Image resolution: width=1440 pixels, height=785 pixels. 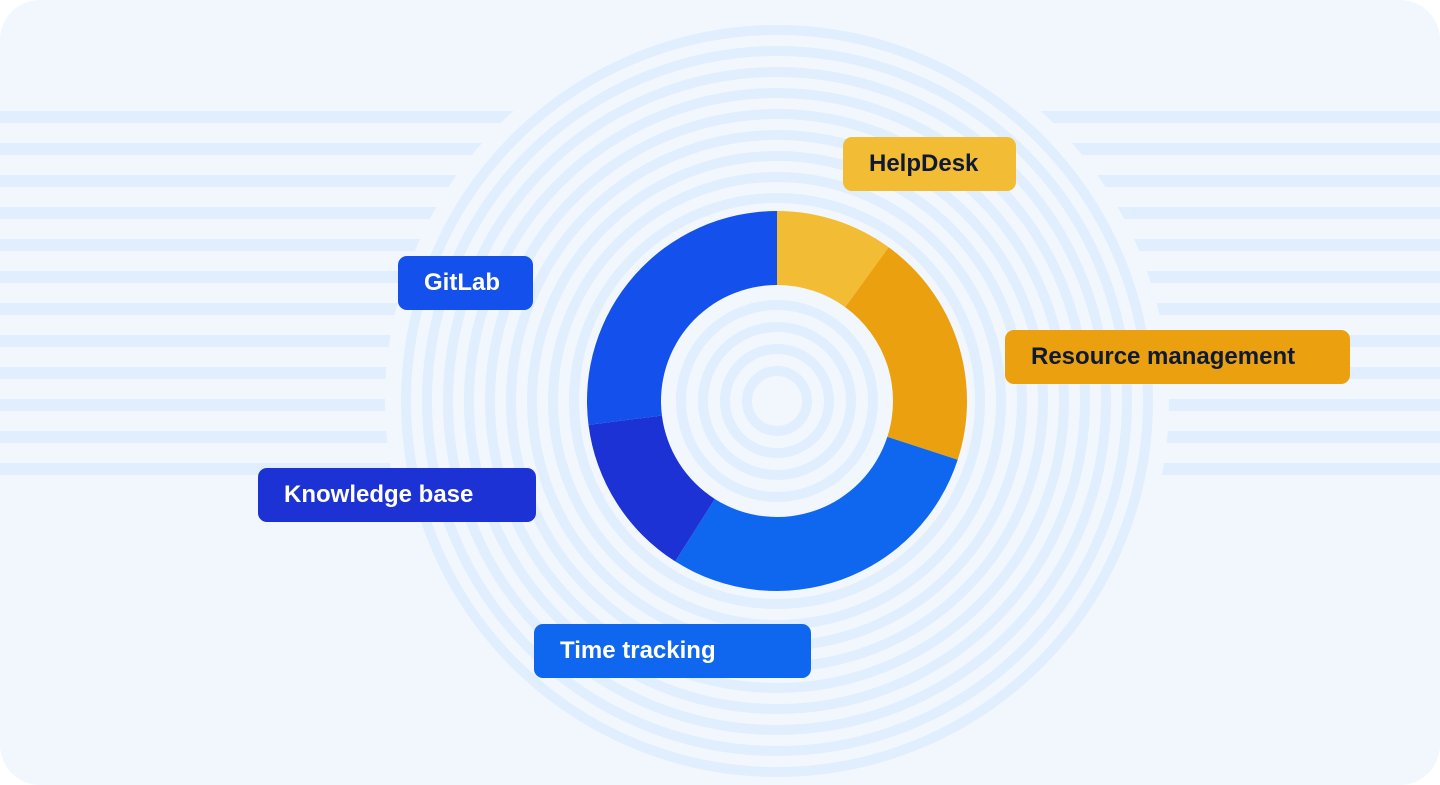 I want to click on slice-helpdesk, so click(x=833, y=259).